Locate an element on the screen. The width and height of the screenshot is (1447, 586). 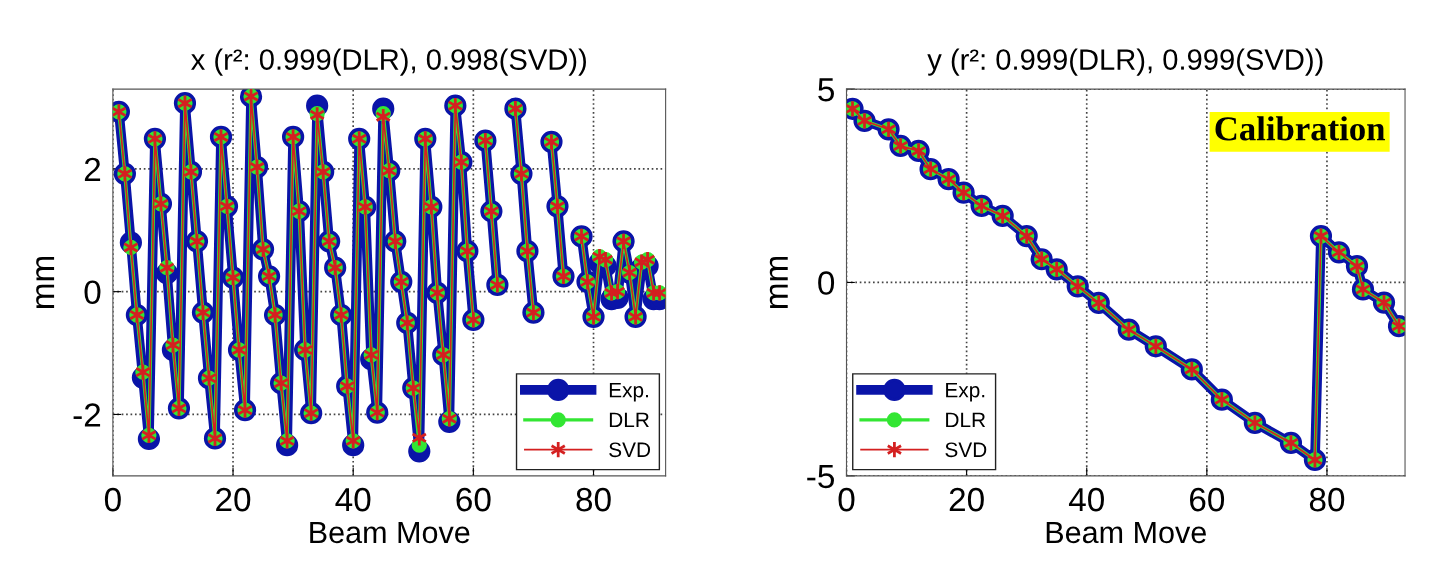
annotation: Calibration is located at coordinates (1300, 128).